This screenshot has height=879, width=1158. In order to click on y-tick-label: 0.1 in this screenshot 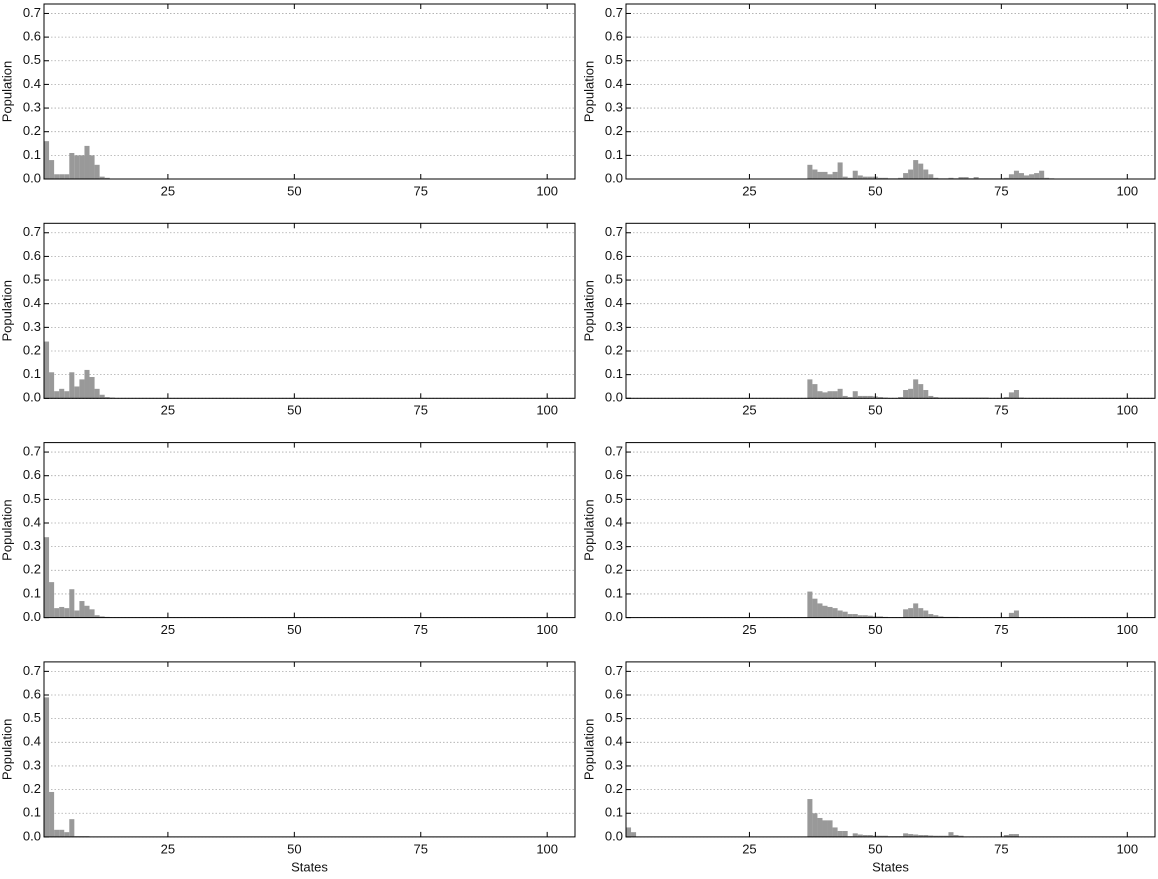, I will do `click(32, 373)`.